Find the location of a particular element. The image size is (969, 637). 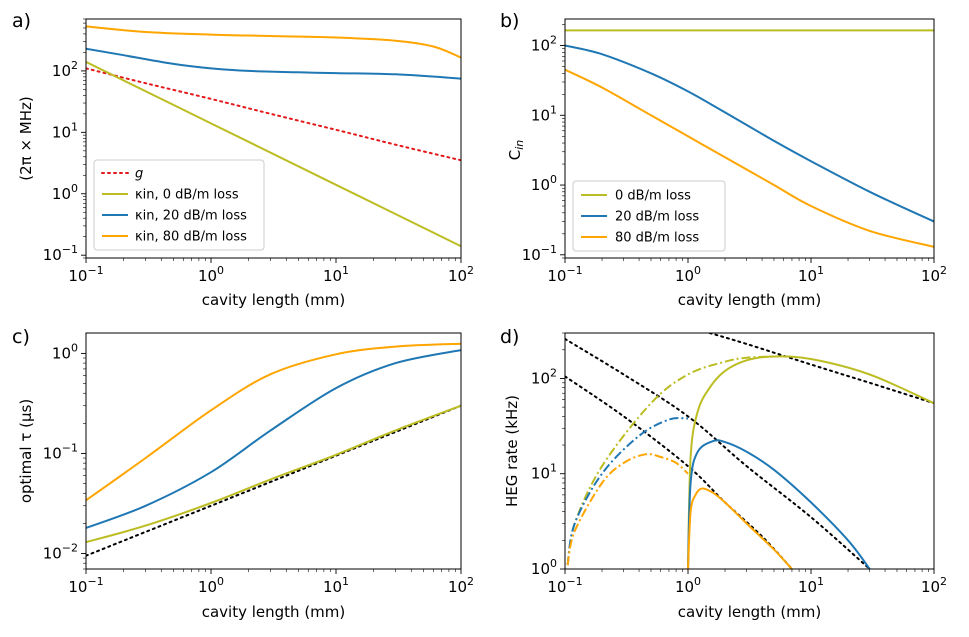

panel-a-label: a) is located at coordinates (21, 21).